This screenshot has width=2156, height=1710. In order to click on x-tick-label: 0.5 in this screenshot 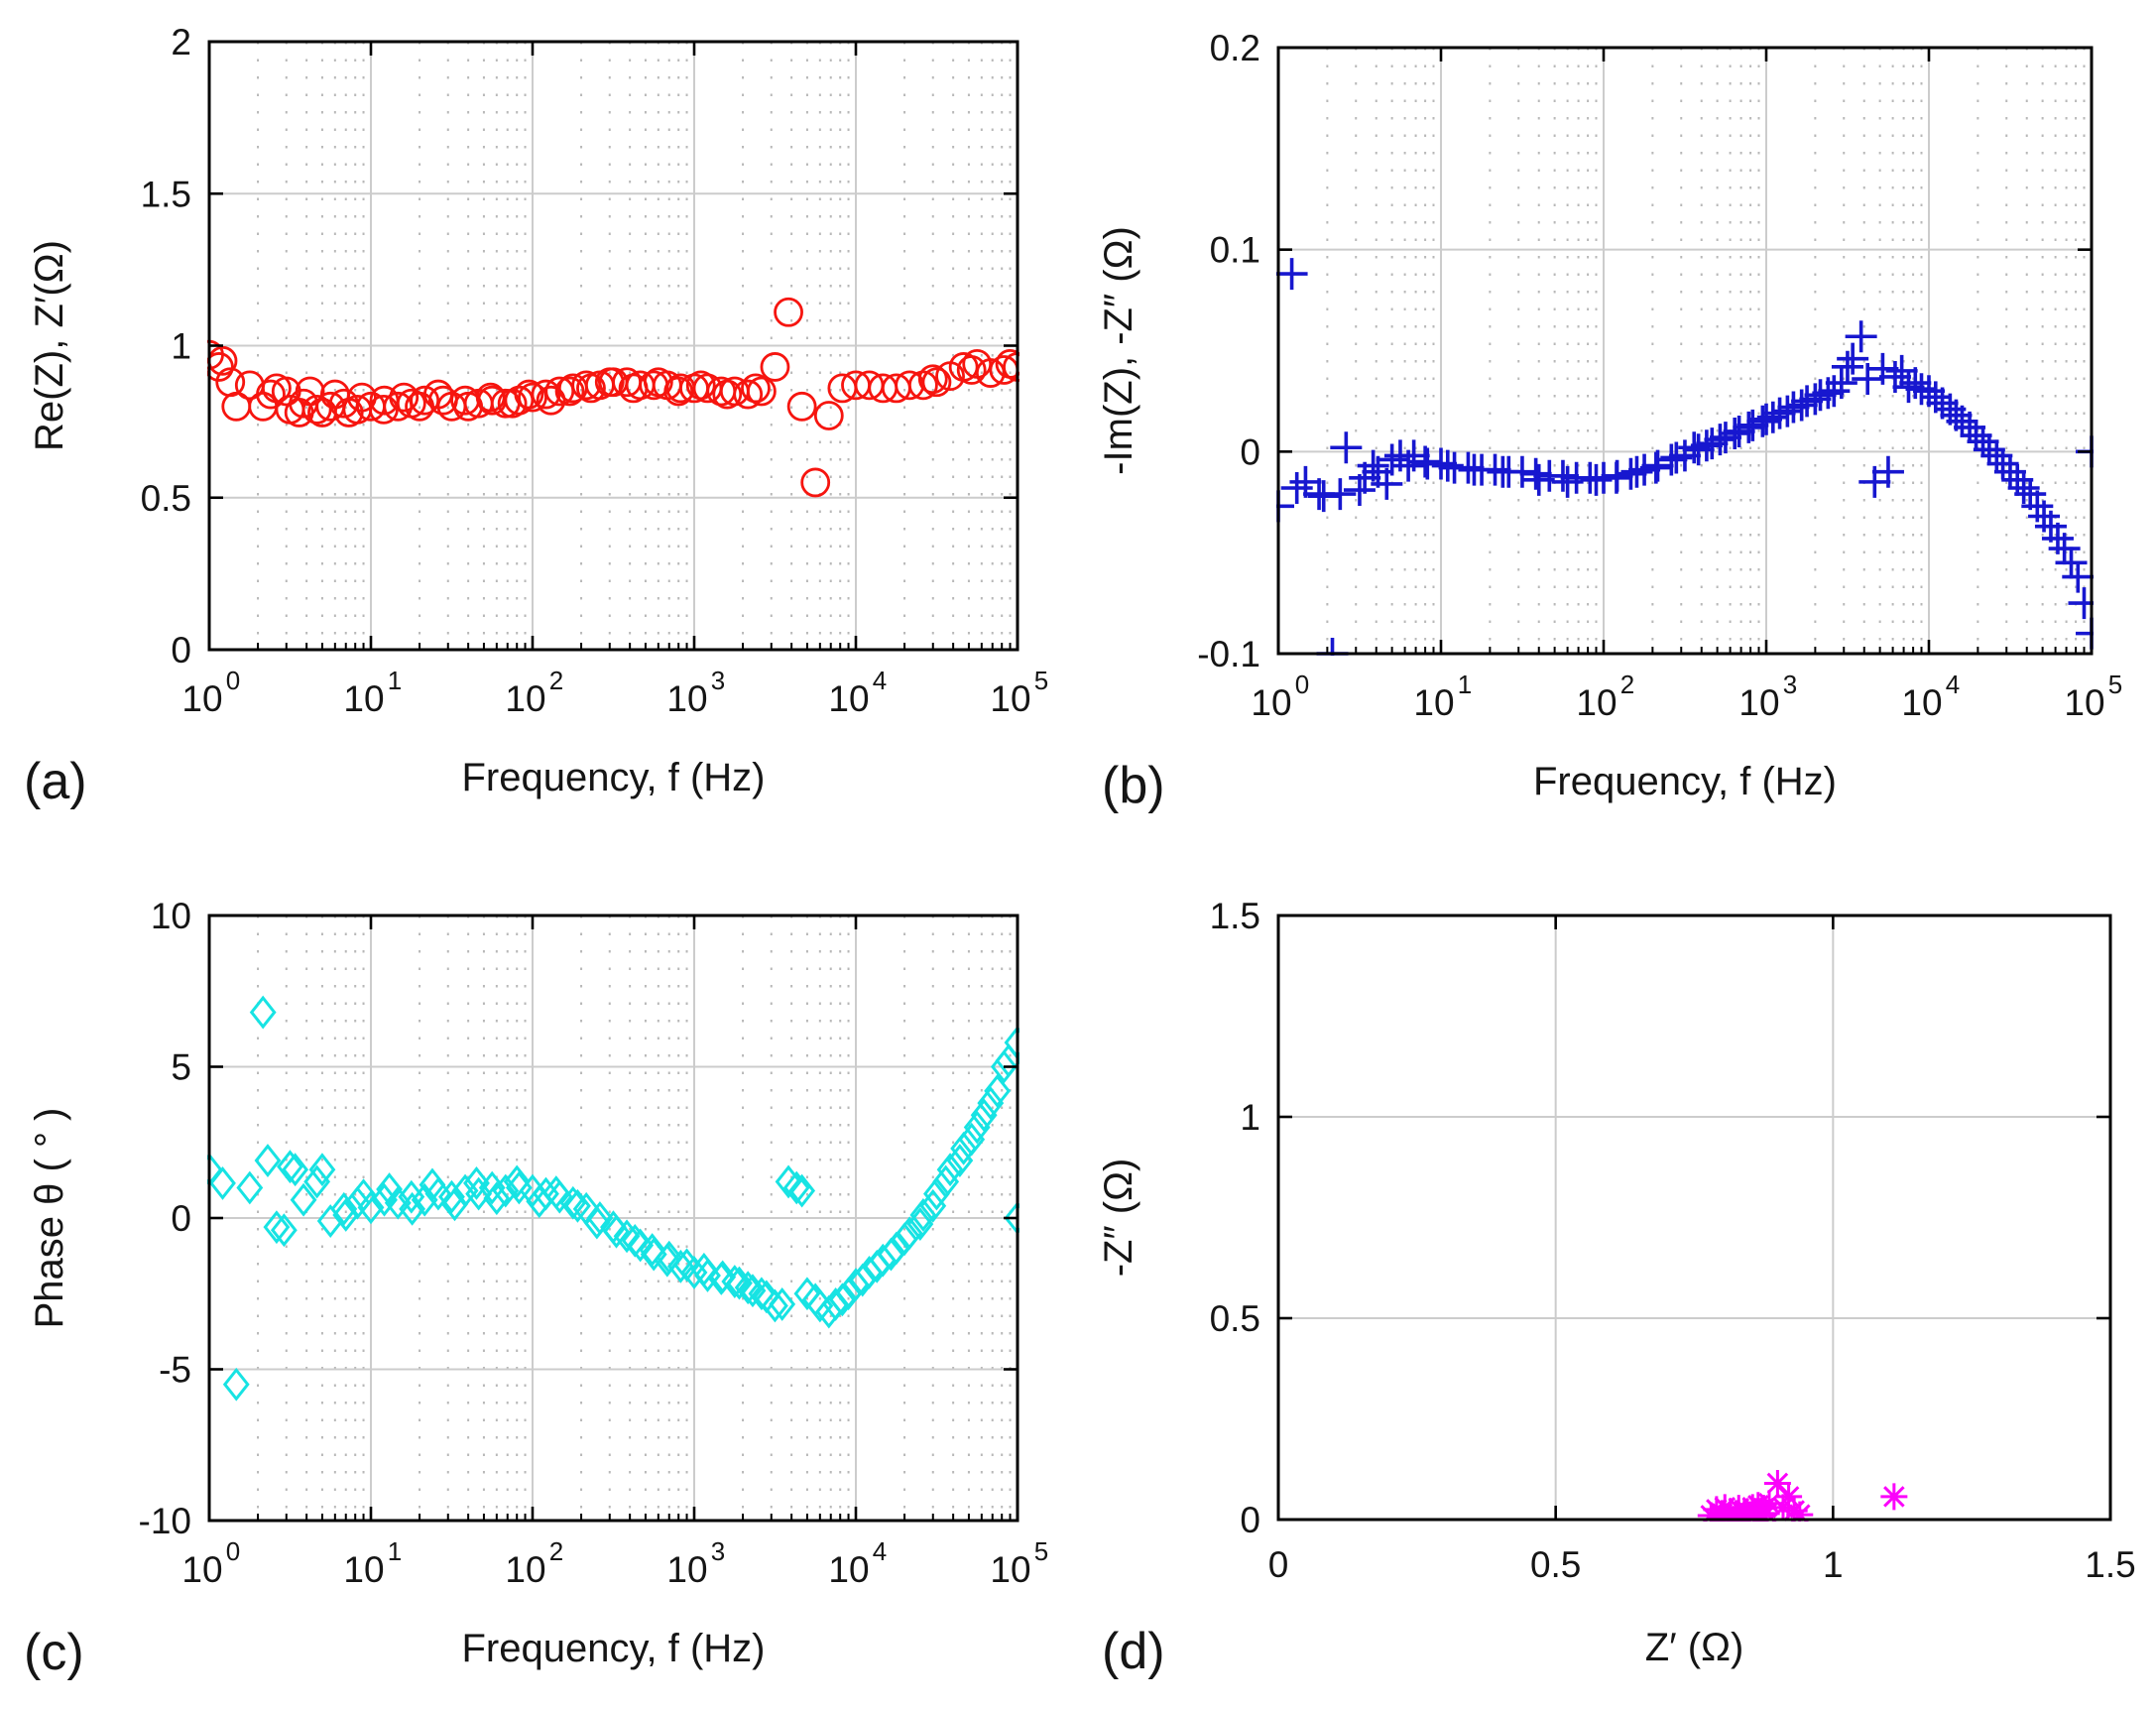, I will do `click(1555, 1564)`.